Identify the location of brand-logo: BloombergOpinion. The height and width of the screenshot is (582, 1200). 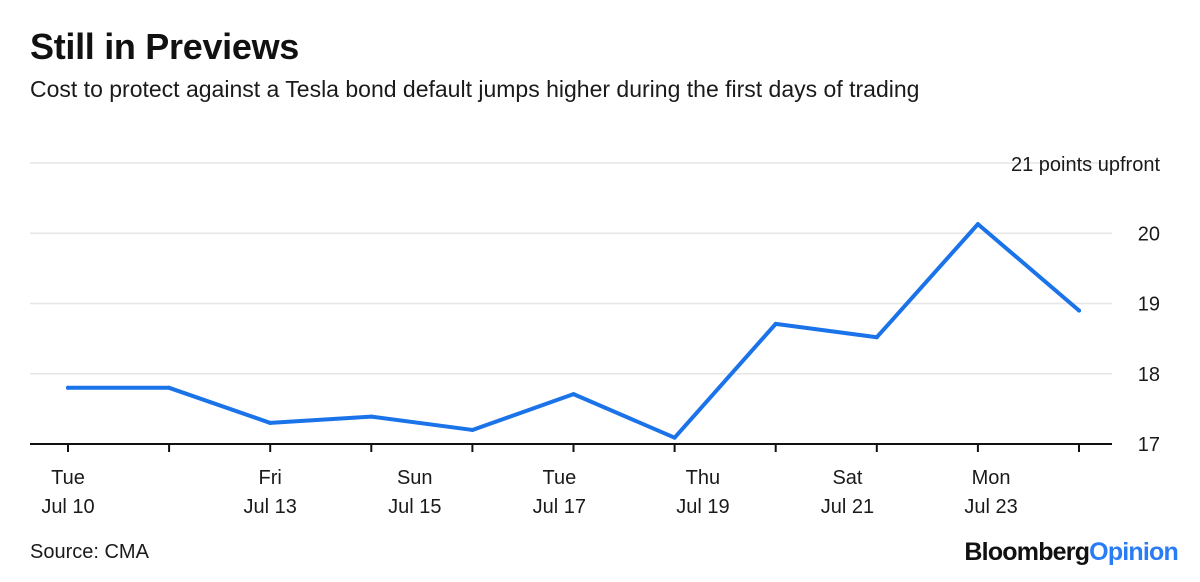
(1071, 552).